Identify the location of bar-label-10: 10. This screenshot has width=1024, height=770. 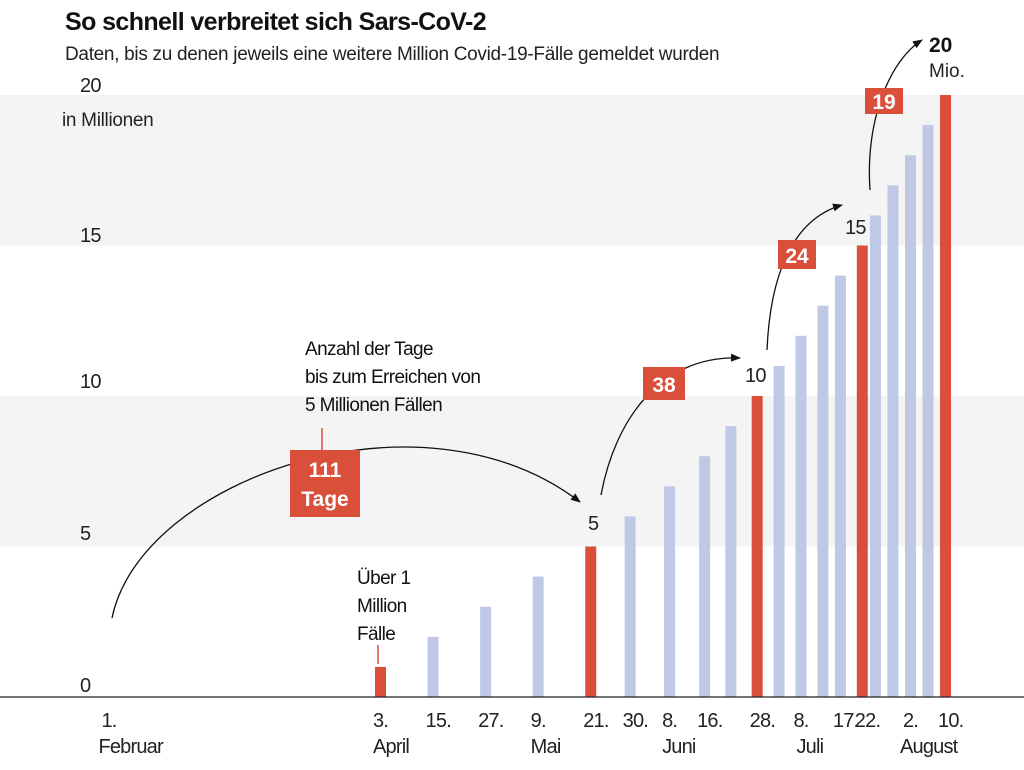
(755, 376).